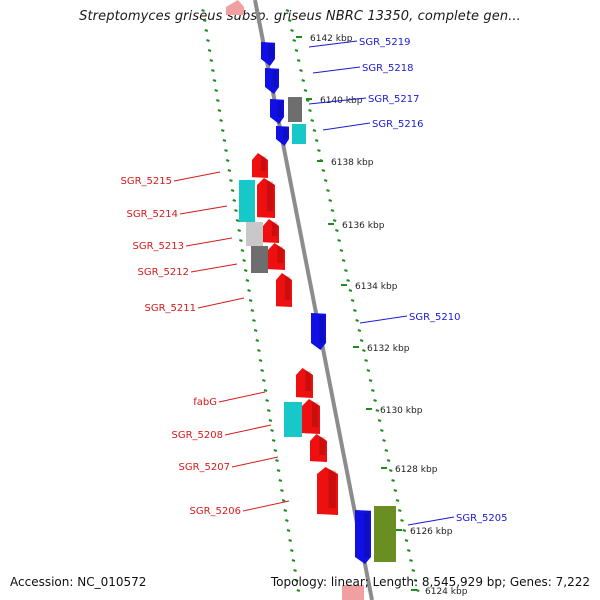  I want to click on kbp-label: 6124 kbp, so click(446, 592).